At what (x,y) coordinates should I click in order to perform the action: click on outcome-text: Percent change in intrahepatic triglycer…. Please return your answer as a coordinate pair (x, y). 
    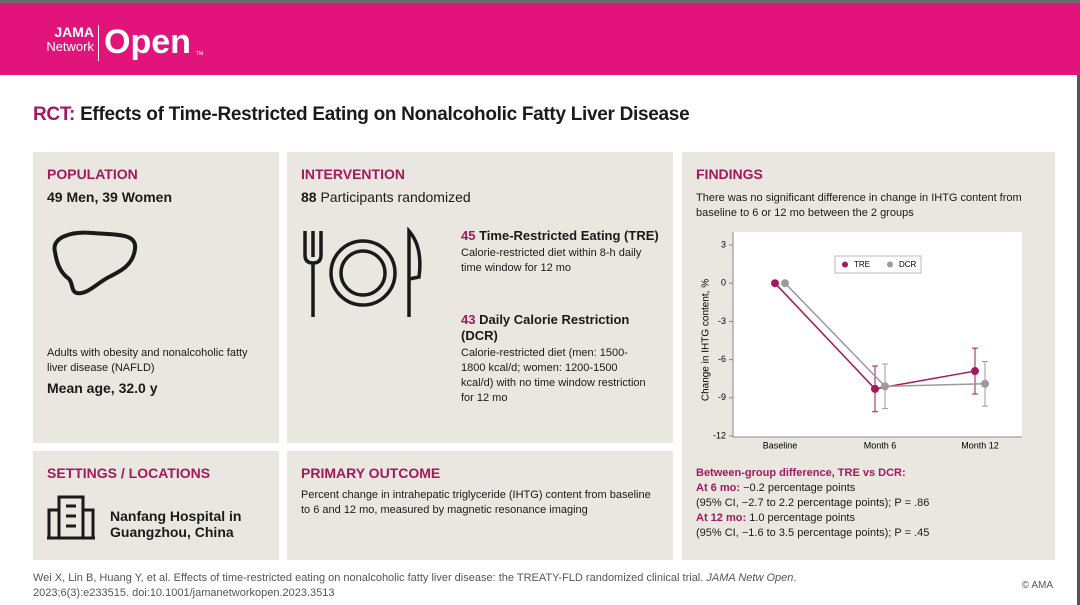
    Looking at the image, I should click on (476, 502).